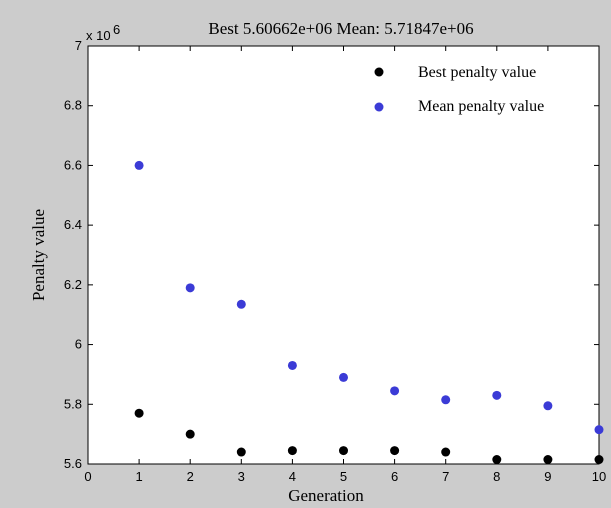  What do you see at coordinates (496, 476) in the screenshot?
I see `x-tick-label: 8` at bounding box center [496, 476].